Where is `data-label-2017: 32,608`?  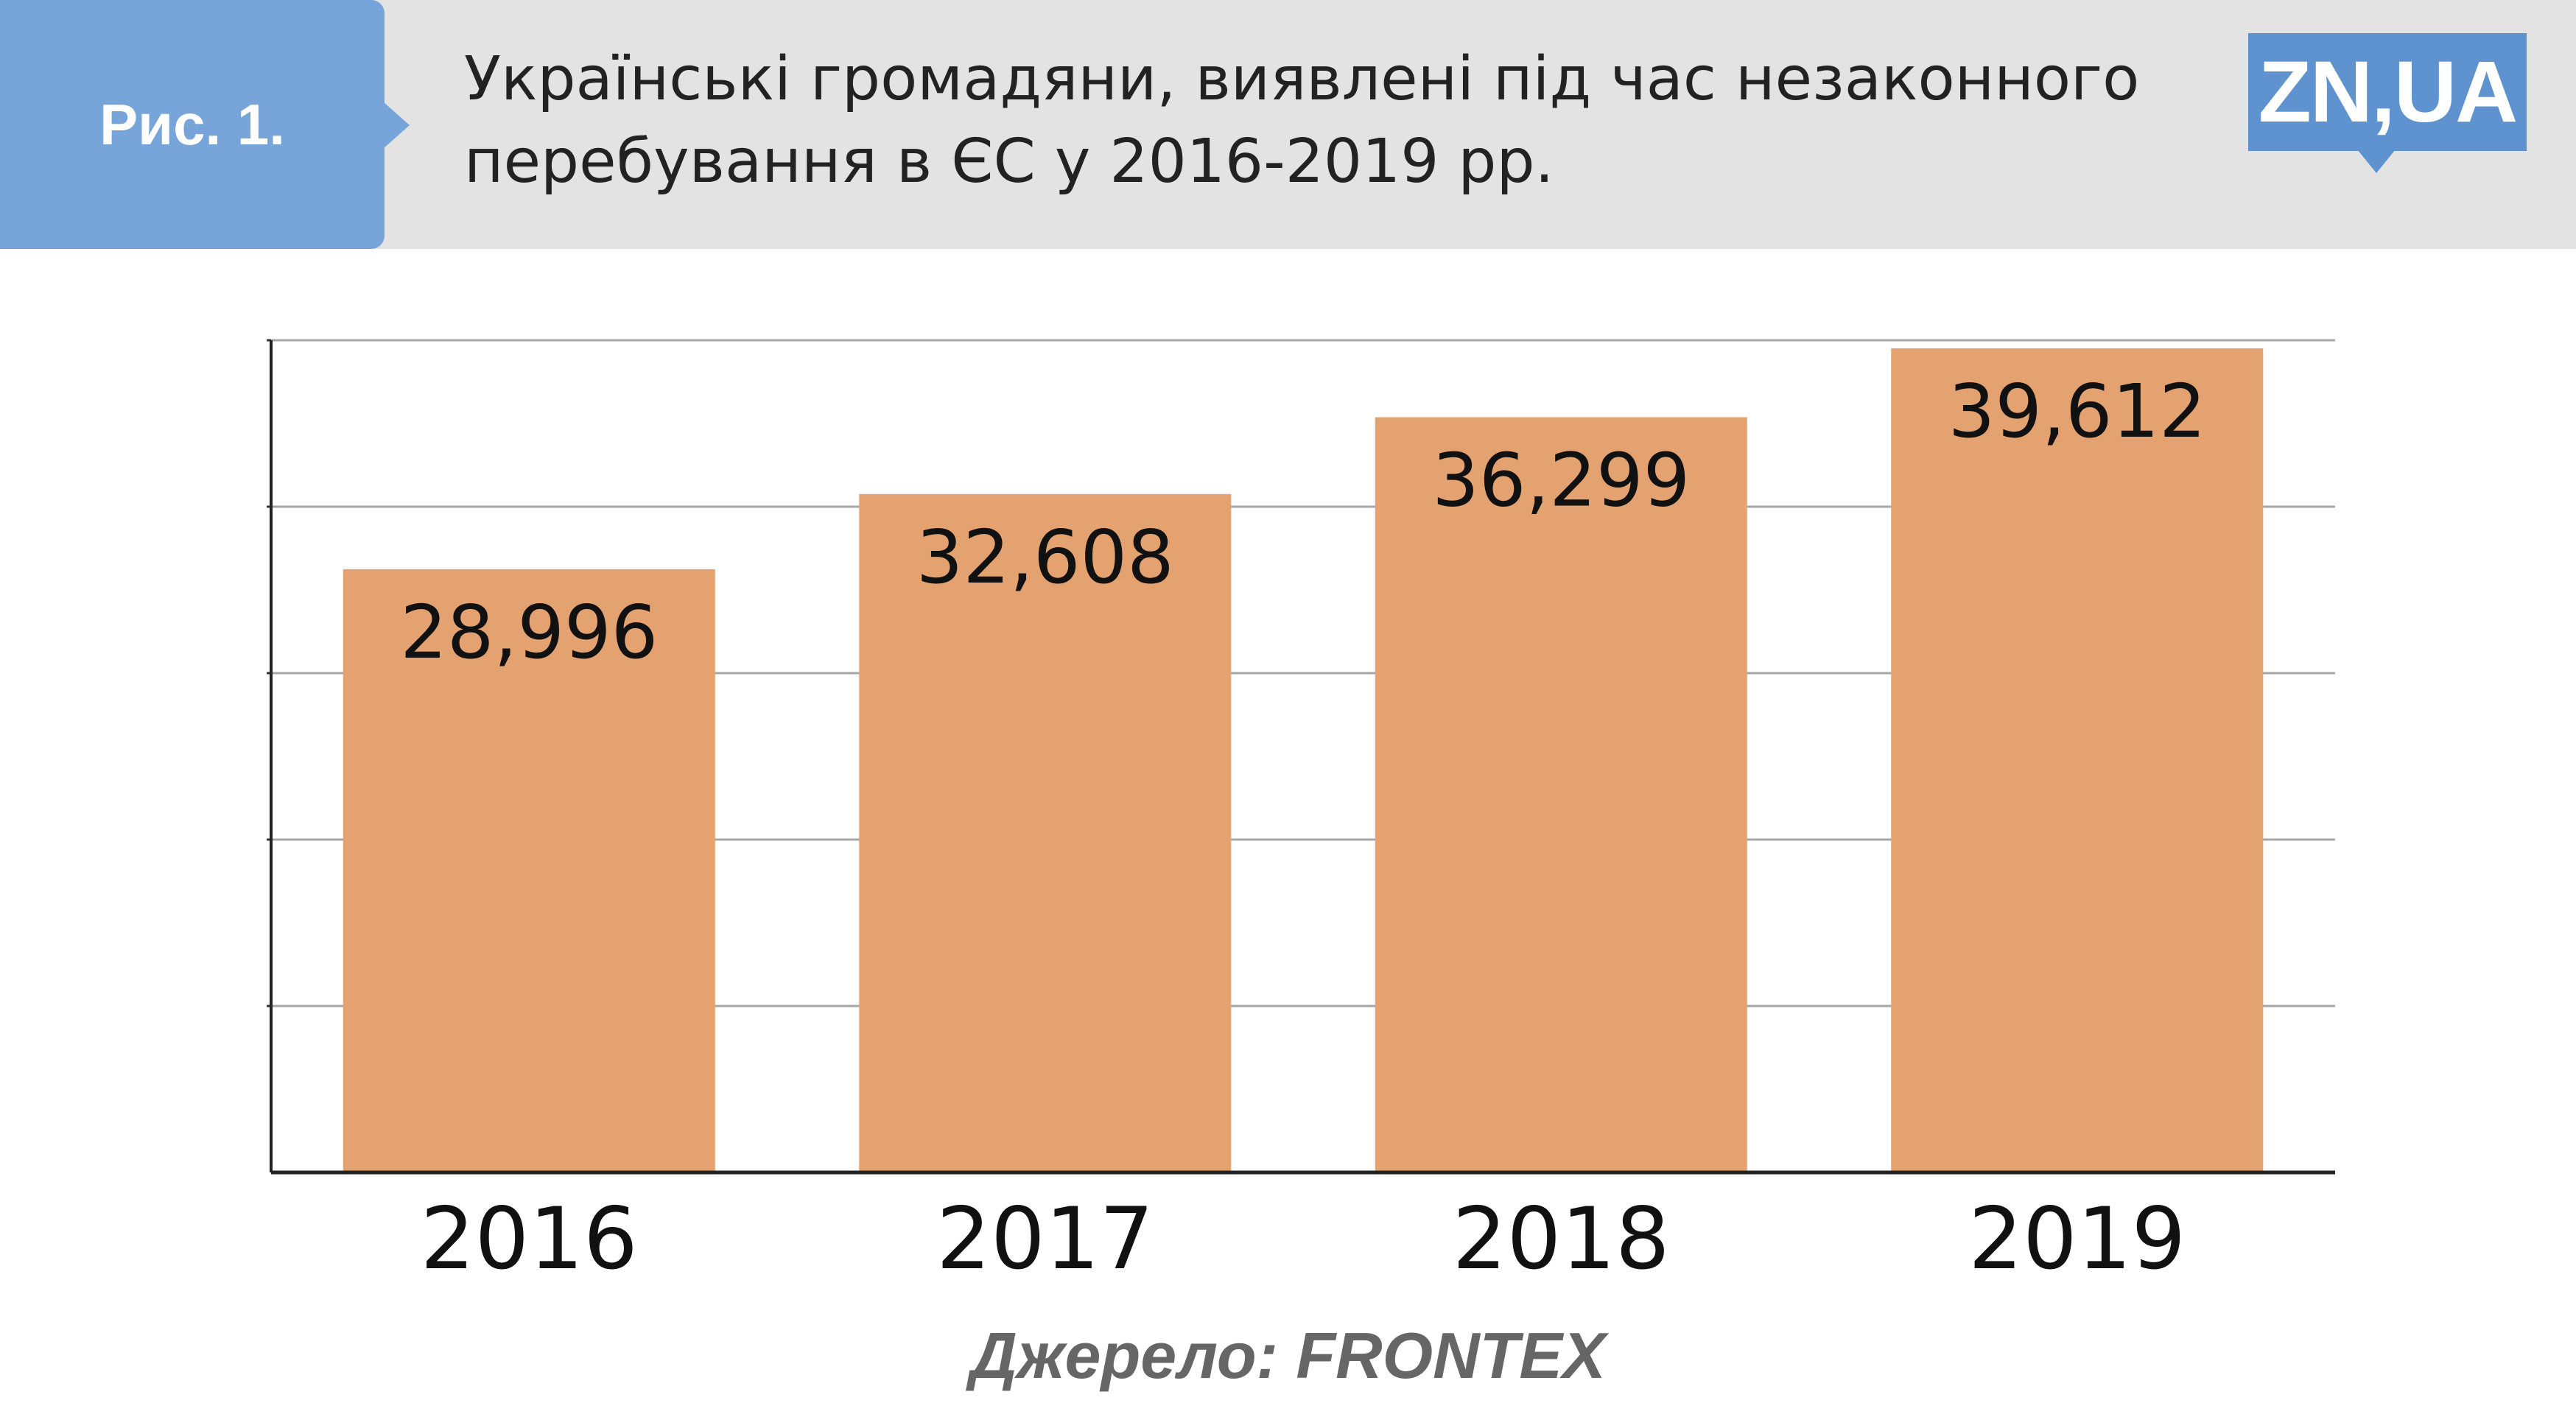 data-label-2017: 32,608 is located at coordinates (1045, 557).